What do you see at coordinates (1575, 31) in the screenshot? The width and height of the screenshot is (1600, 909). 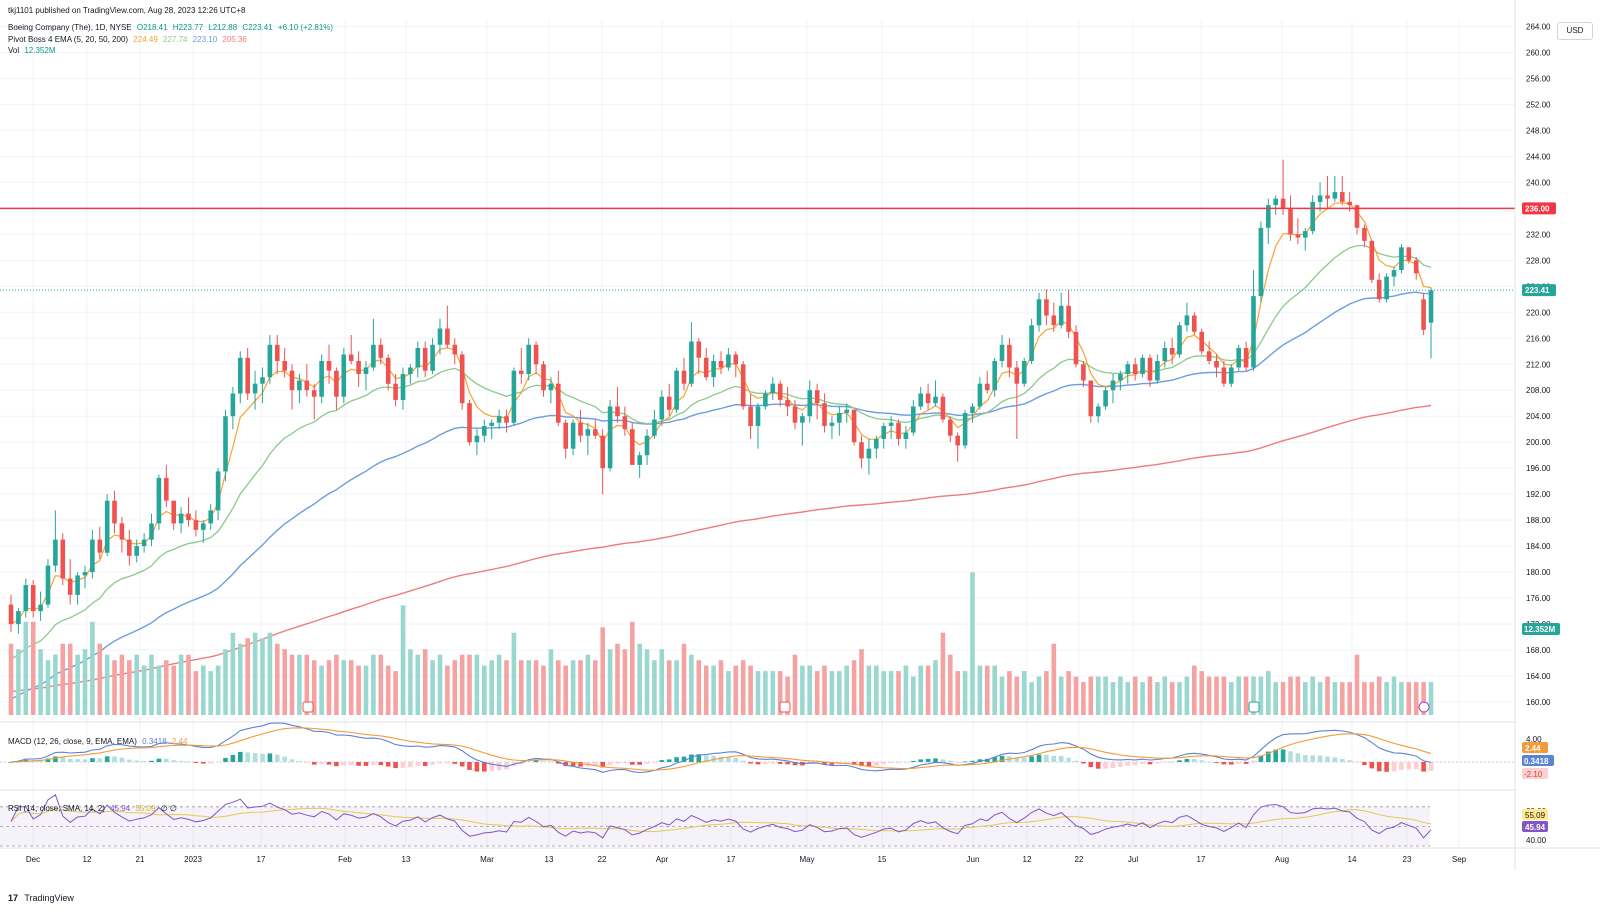 I see `currency-button: USD` at bounding box center [1575, 31].